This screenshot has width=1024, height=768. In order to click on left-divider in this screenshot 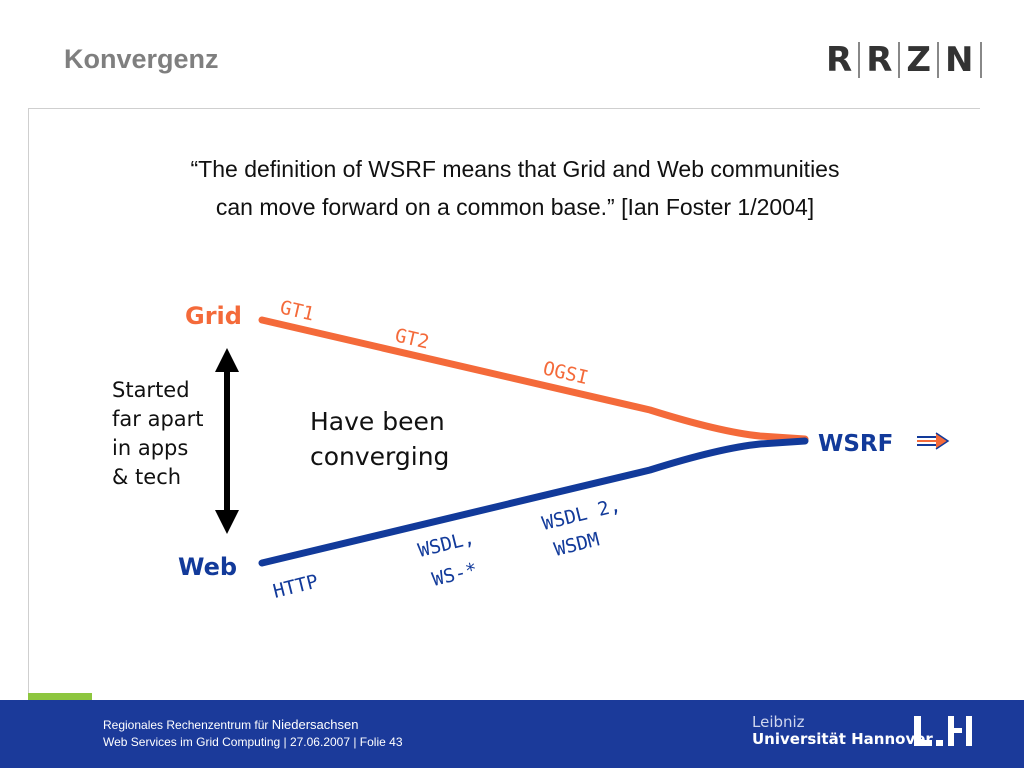, I will do `click(28, 400)`.